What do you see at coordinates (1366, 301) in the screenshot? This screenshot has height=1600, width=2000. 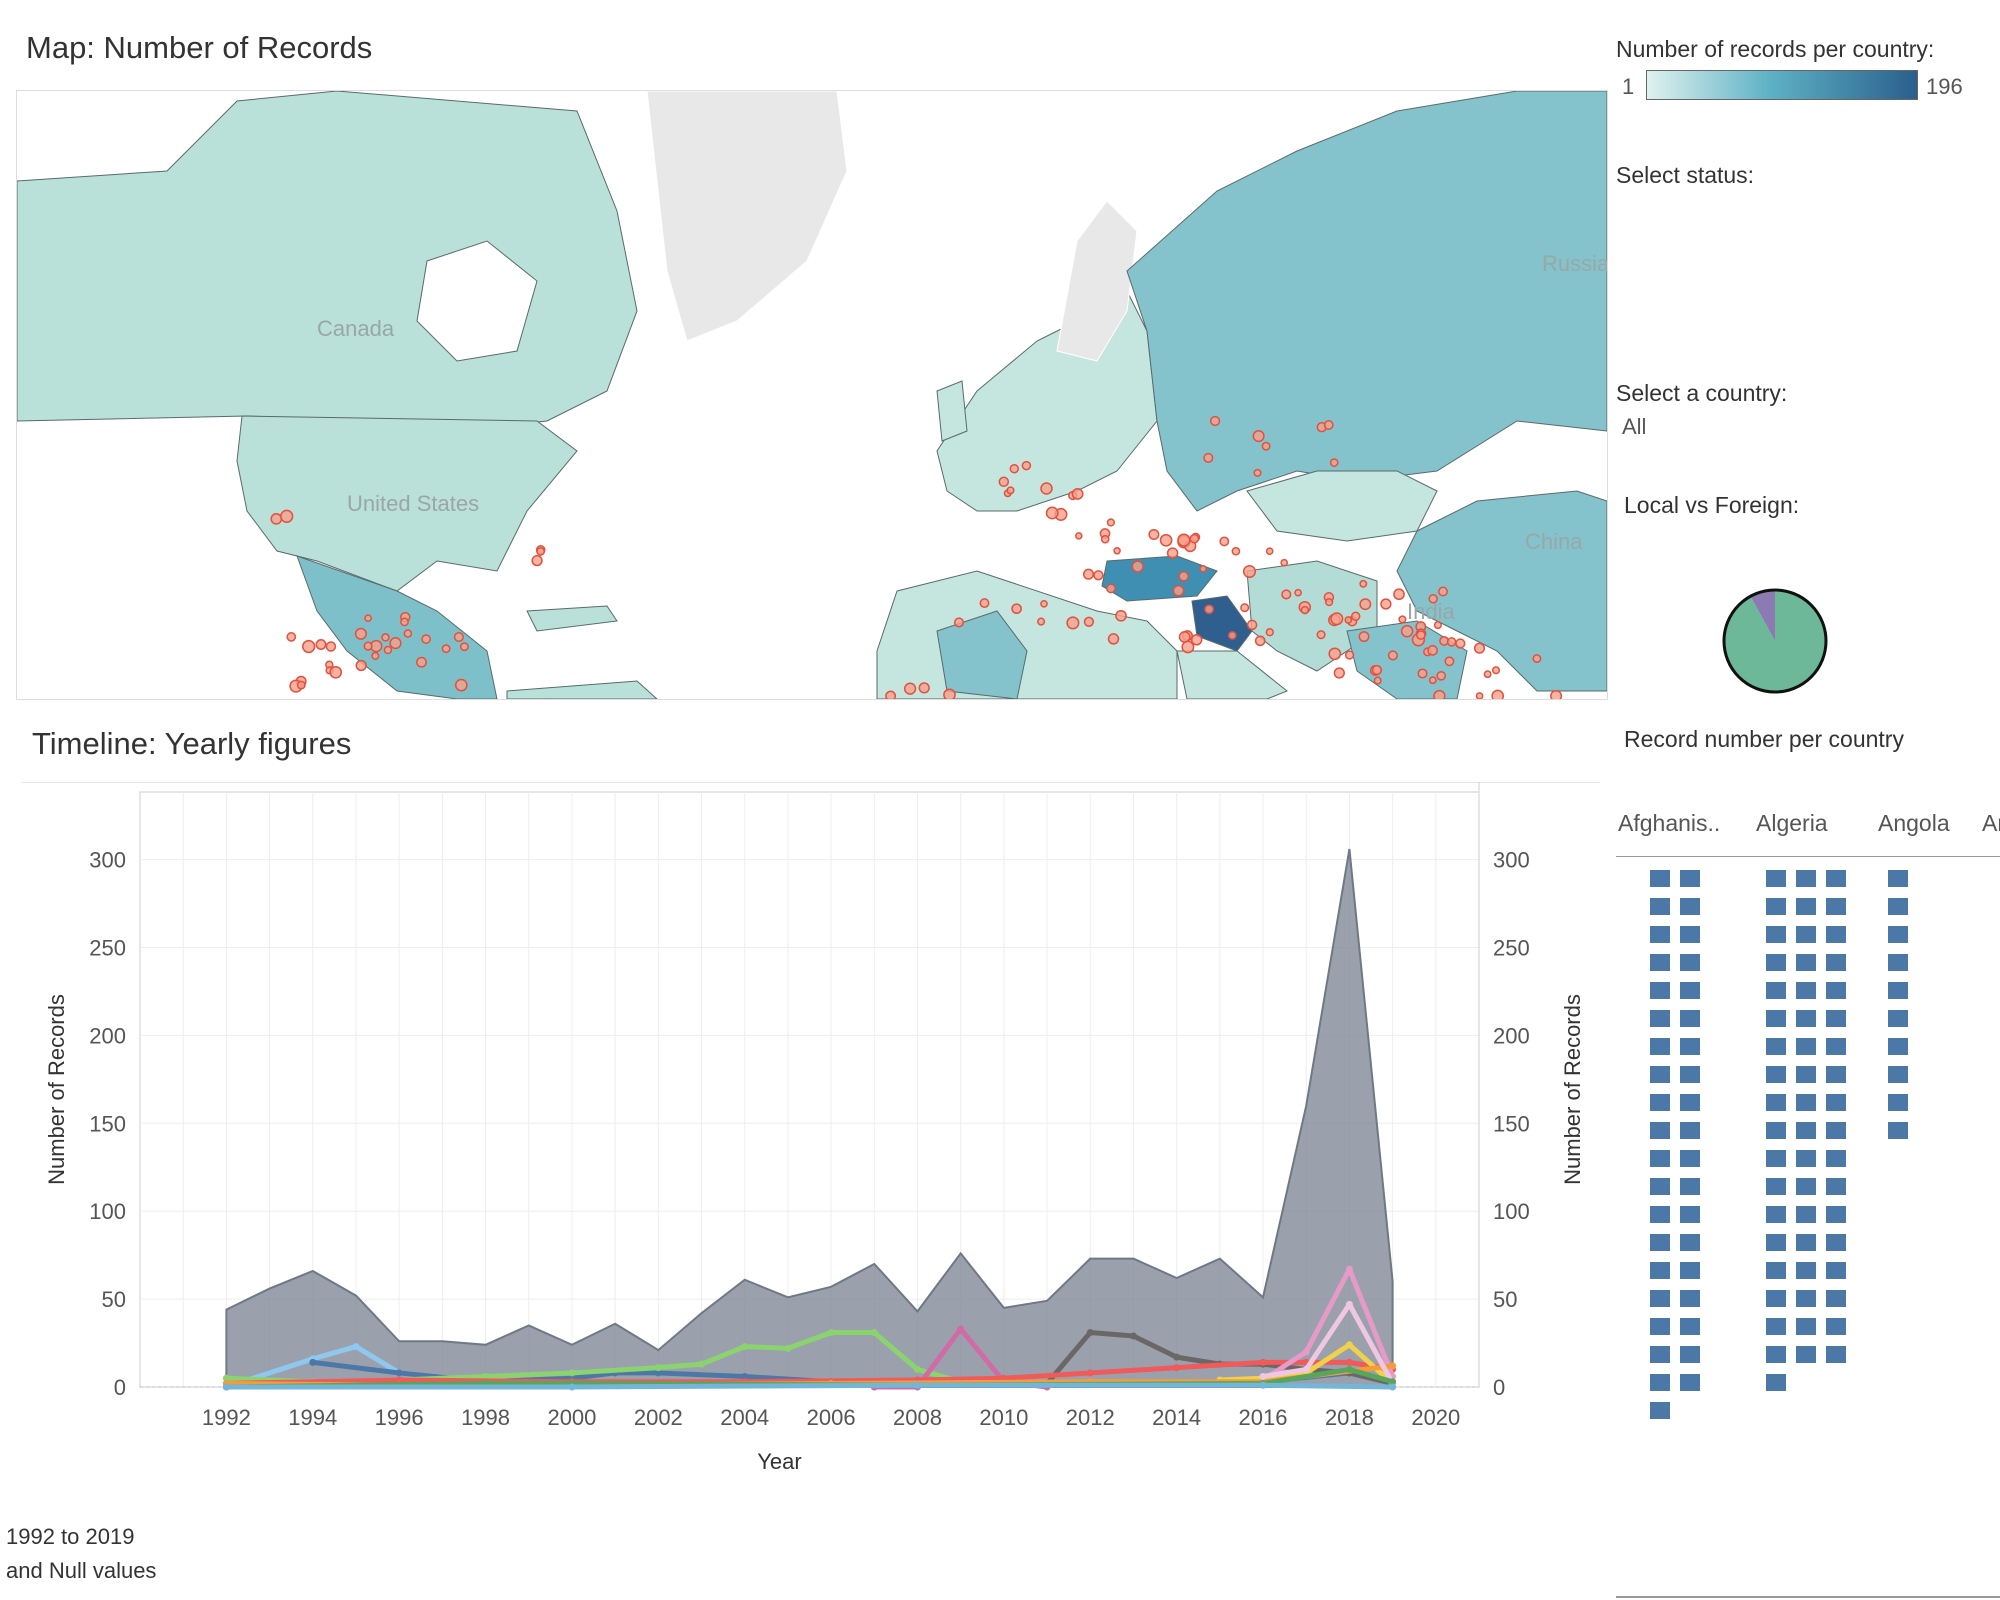 I see `russia-shape` at bounding box center [1366, 301].